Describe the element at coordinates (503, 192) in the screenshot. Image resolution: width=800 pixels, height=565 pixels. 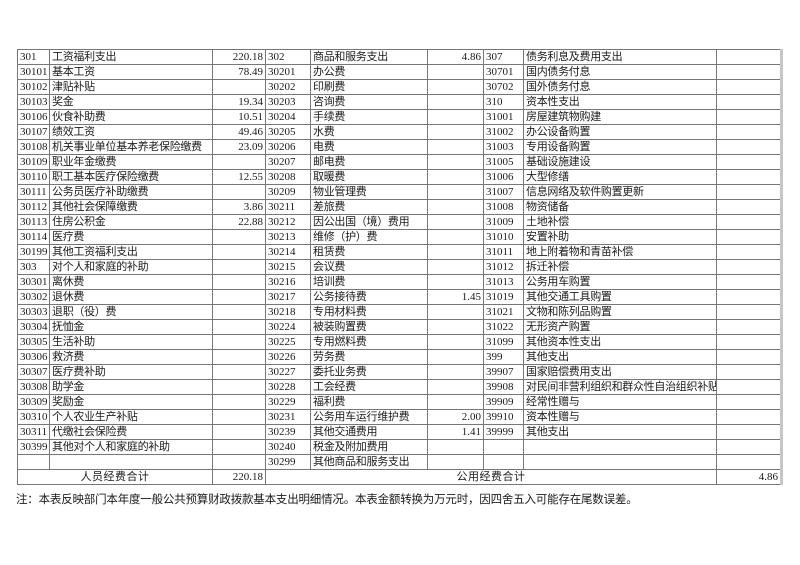
I see `code-cell: 31007` at that location.